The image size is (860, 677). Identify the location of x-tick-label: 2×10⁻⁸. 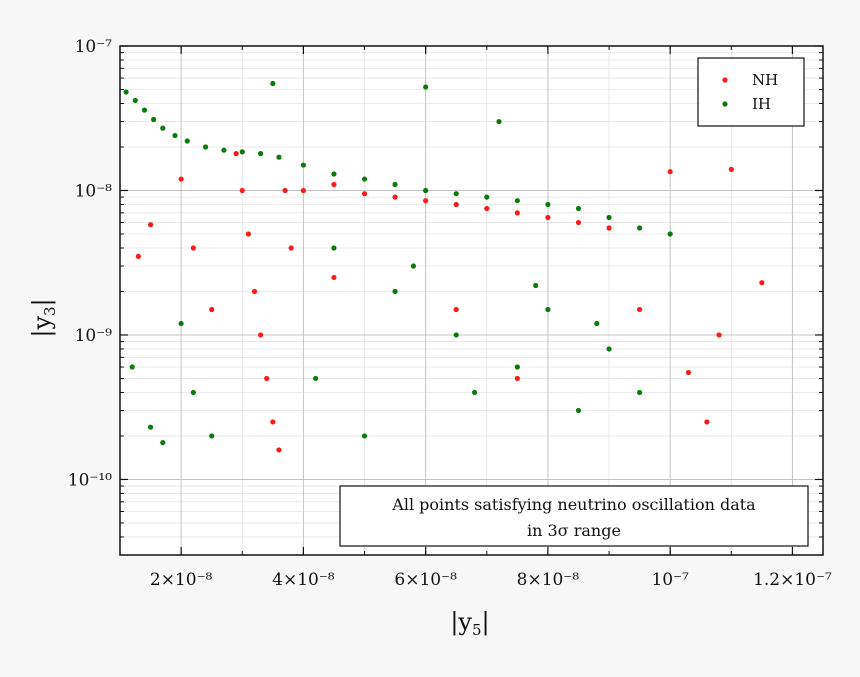
(181, 580).